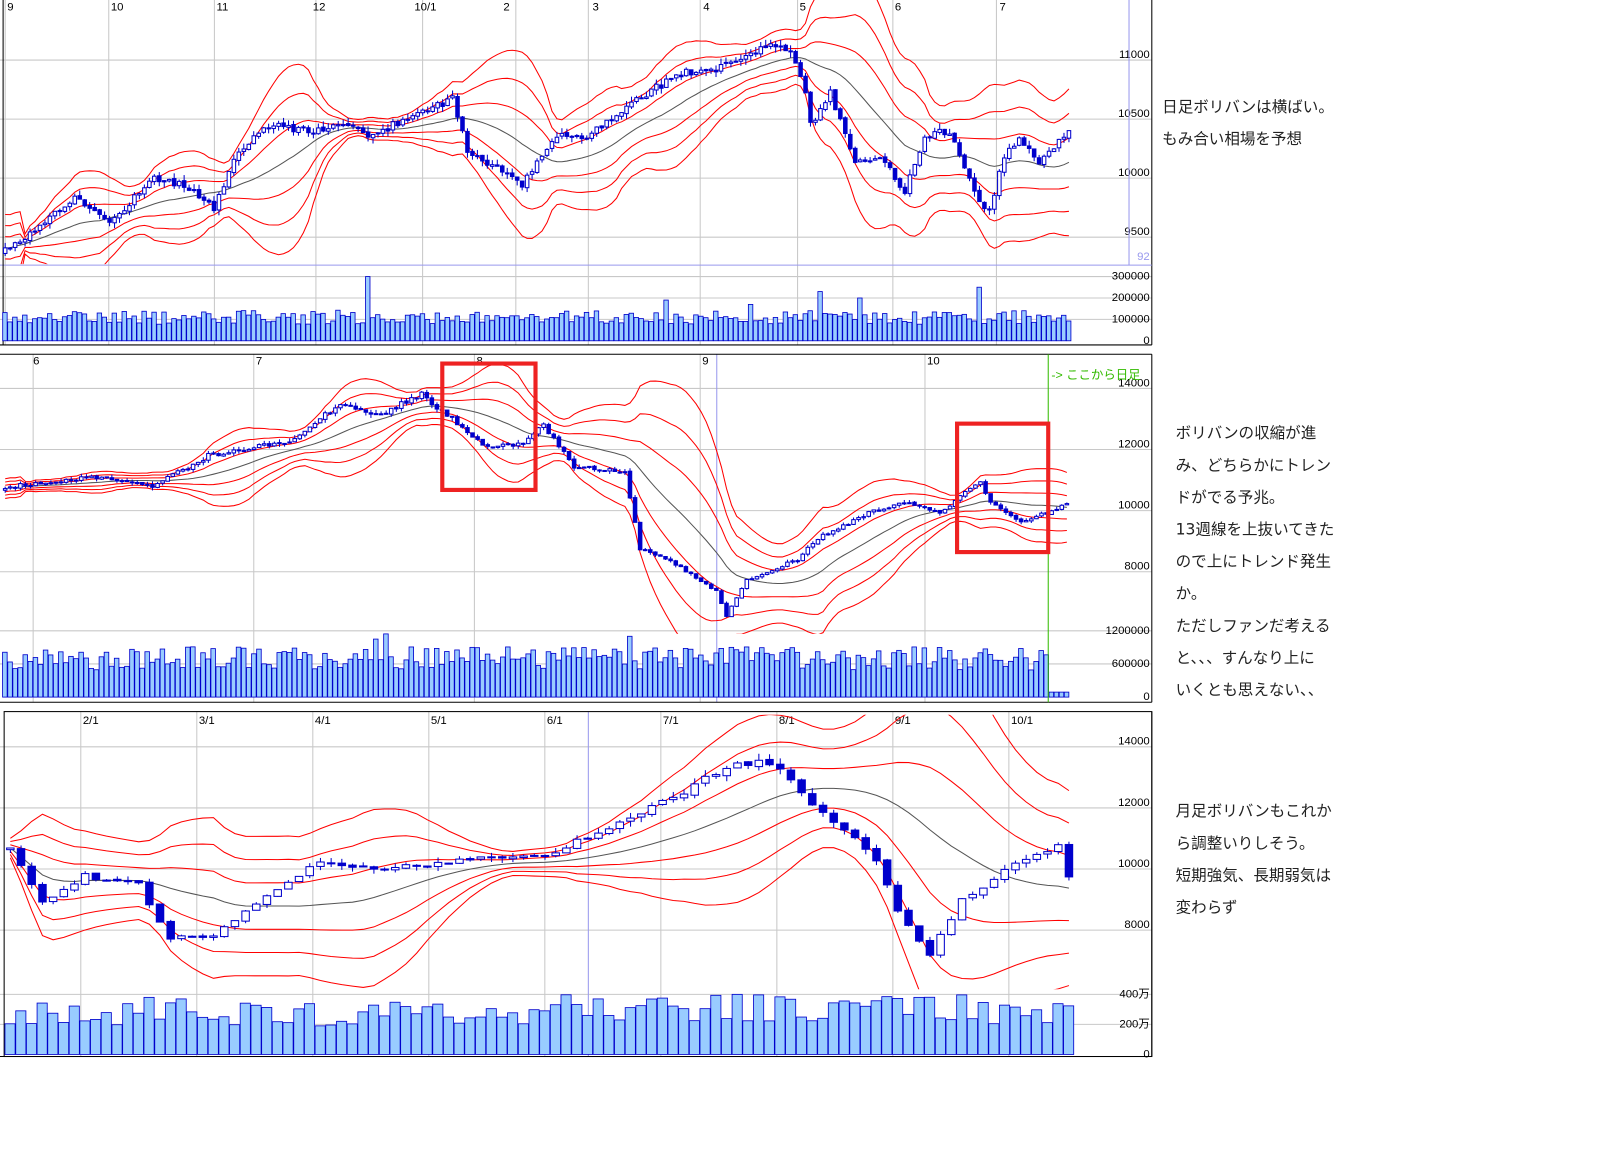 Image resolution: width=1622 pixels, height=1152 pixels. I want to click on note-line: 月足ボリバンもこれか, so click(1253, 811).